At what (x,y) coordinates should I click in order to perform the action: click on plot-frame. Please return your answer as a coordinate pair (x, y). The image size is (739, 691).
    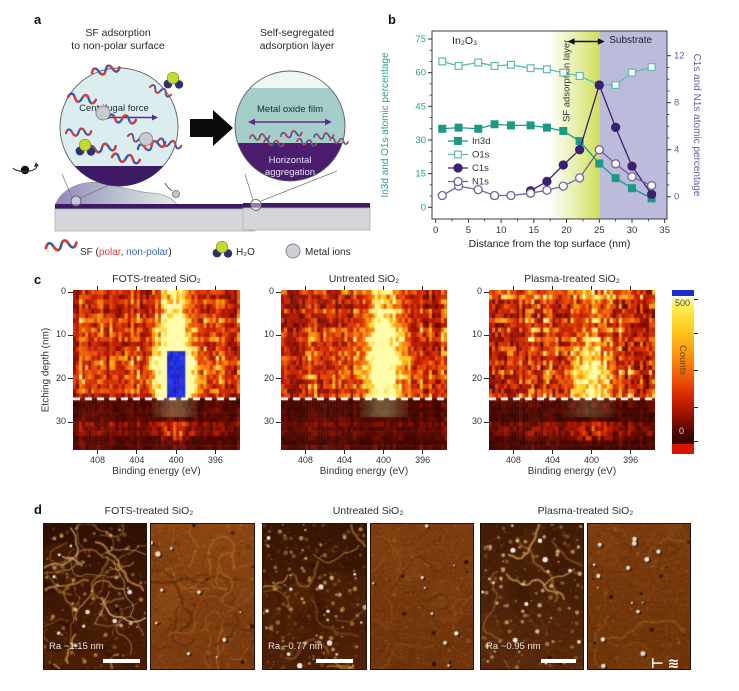
    Looking at the image, I should click on (549, 125).